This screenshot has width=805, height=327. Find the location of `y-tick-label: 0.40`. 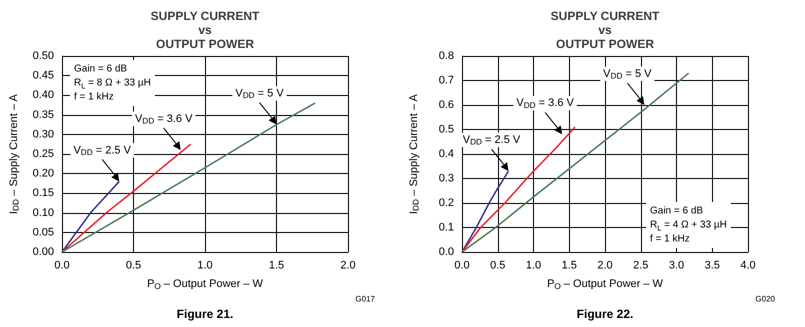

y-tick-label: 0.40 is located at coordinates (43, 95).